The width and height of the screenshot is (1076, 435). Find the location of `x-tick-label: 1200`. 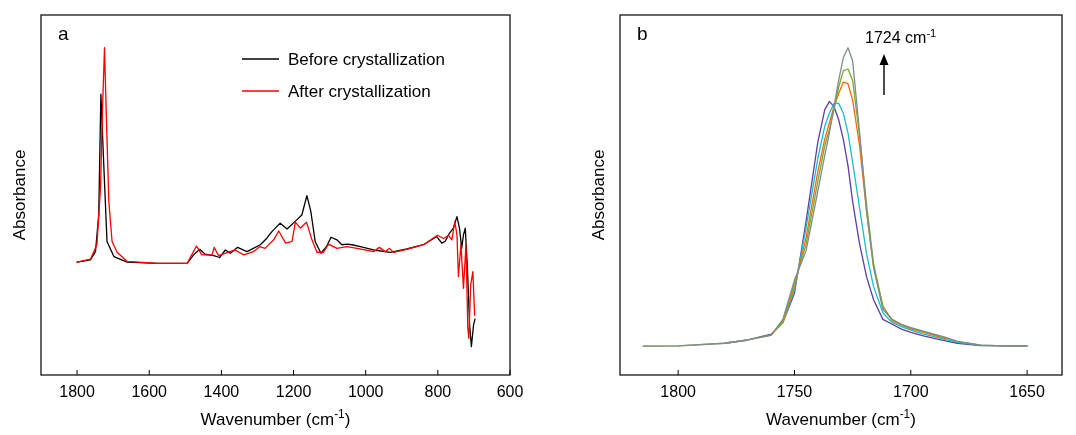

x-tick-label: 1200 is located at coordinates (293, 391).